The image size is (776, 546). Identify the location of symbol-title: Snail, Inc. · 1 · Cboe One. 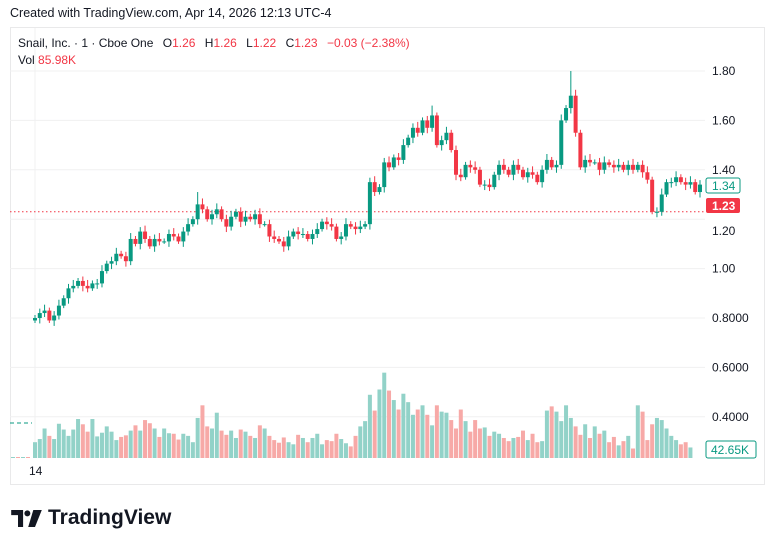
(86, 43).